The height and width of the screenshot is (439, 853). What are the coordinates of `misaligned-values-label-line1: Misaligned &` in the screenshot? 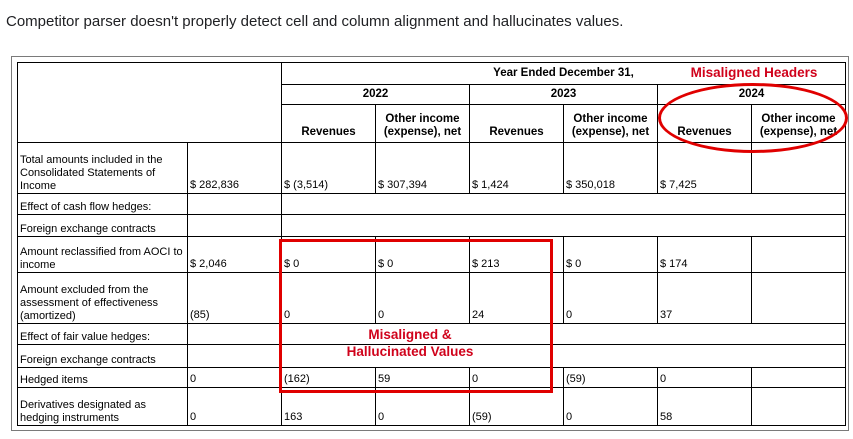 It's located at (410, 334).